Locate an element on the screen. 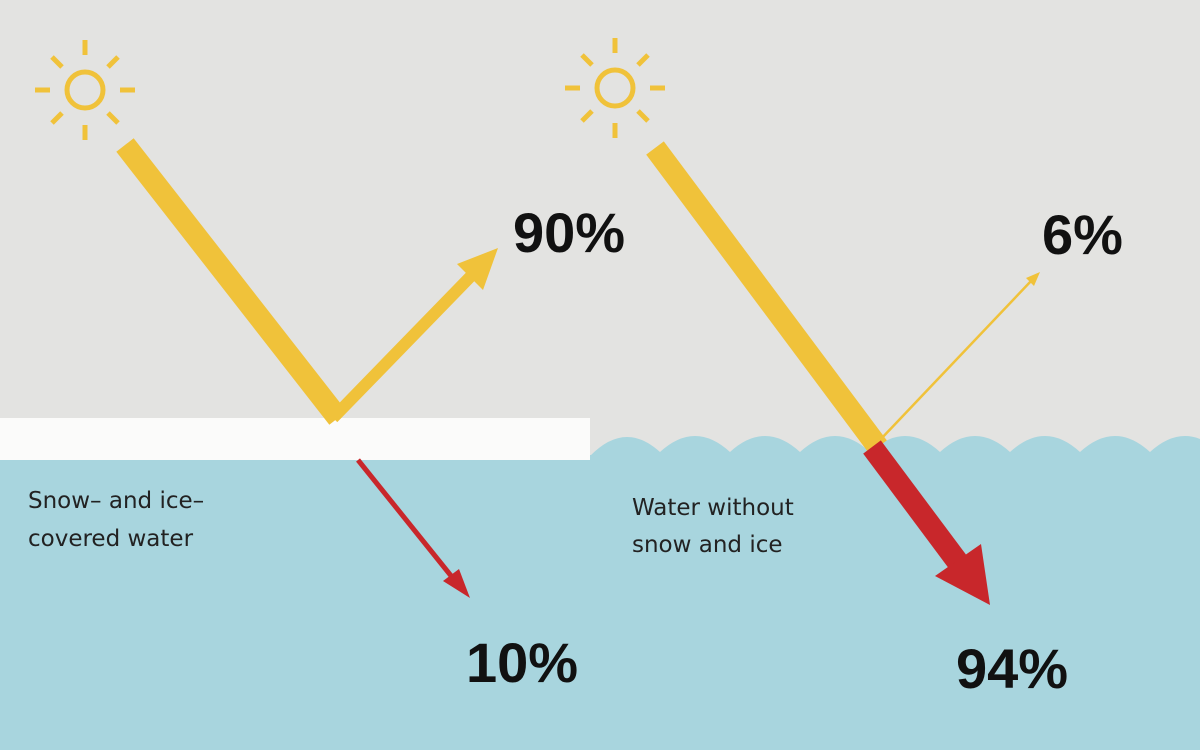  absorbed-percent: 94% is located at coordinates (1012, 668).